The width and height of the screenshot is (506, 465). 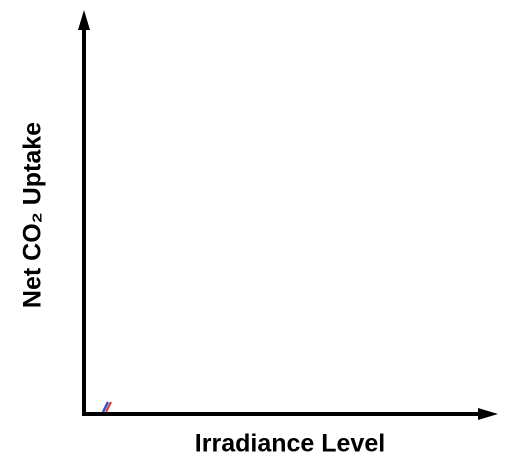 What do you see at coordinates (290, 444) in the screenshot?
I see `x-axis-label: Irradiance Level` at bounding box center [290, 444].